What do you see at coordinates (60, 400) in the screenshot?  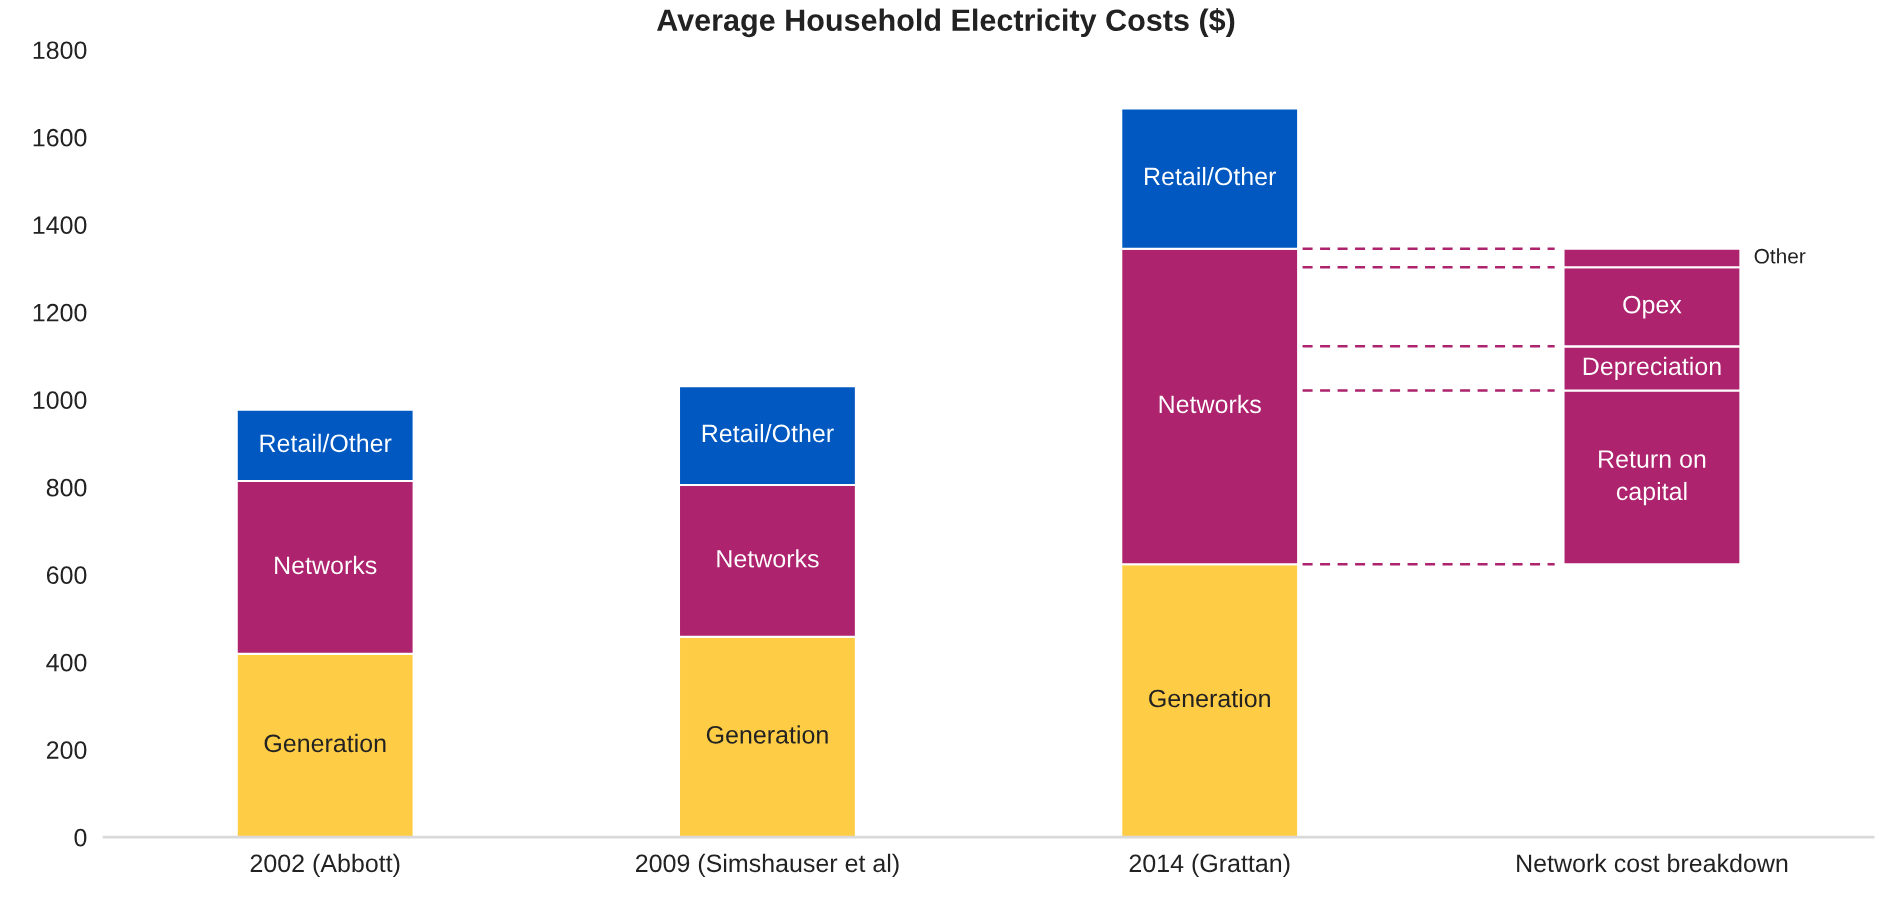 I see `y-tick-label: 1000` at bounding box center [60, 400].